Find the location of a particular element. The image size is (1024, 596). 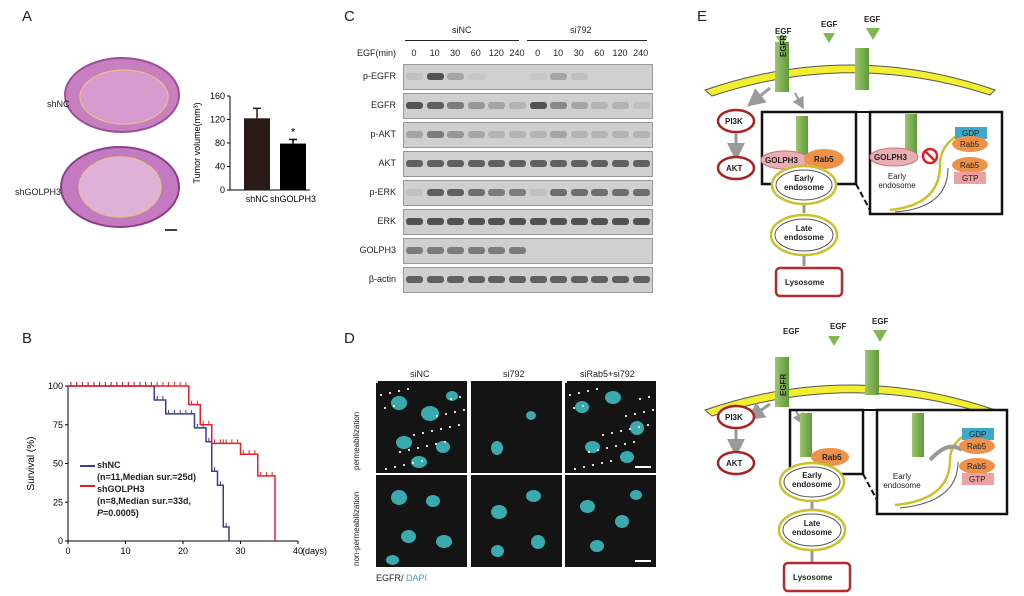

blot-label: p-ERK is located at coordinates (382, 192).